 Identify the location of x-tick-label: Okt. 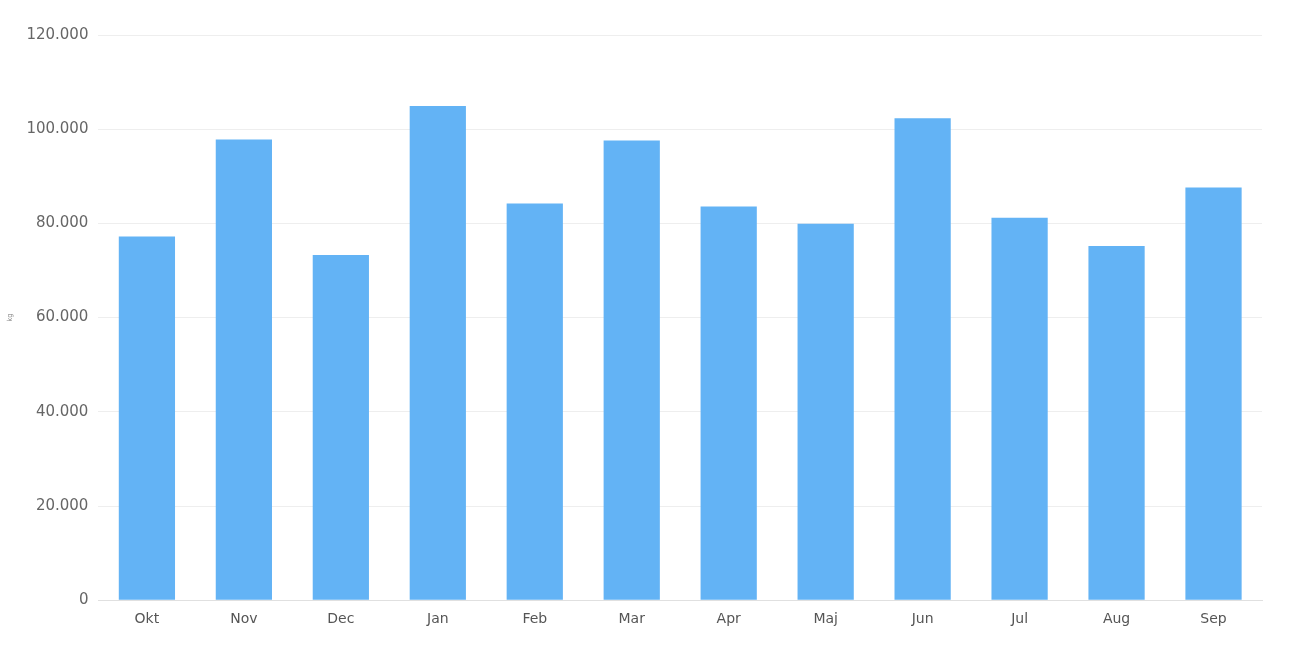
(147, 618).